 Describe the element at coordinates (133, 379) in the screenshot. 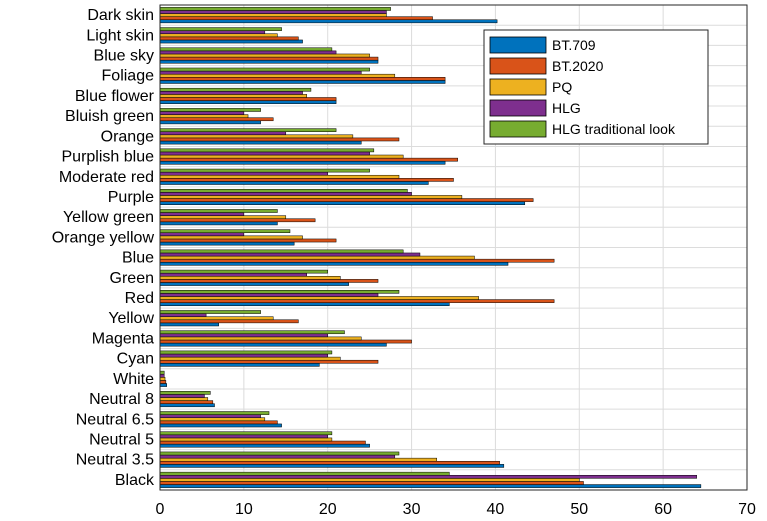

I see `category-label: White` at that location.